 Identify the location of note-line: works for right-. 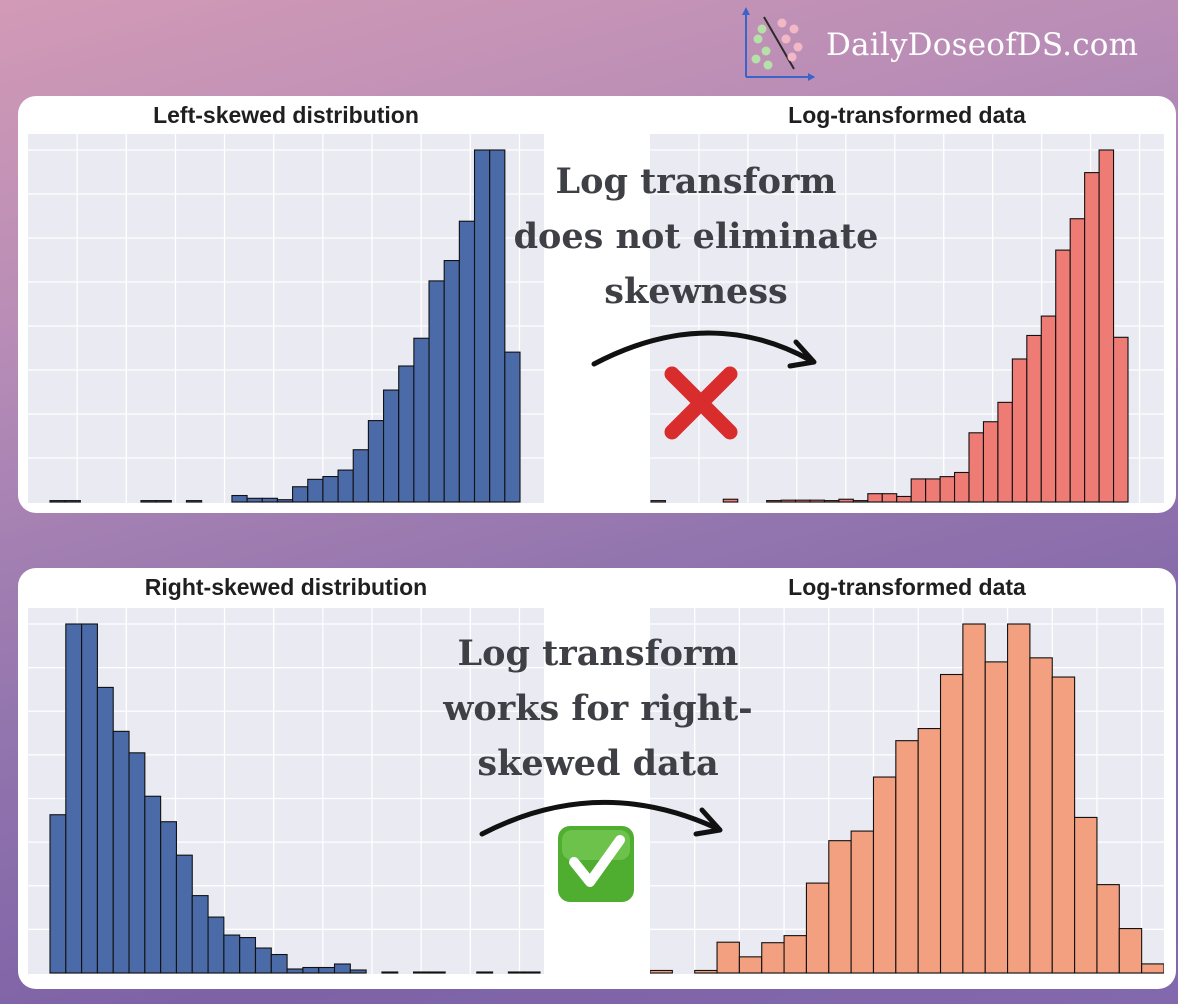
(598, 708).